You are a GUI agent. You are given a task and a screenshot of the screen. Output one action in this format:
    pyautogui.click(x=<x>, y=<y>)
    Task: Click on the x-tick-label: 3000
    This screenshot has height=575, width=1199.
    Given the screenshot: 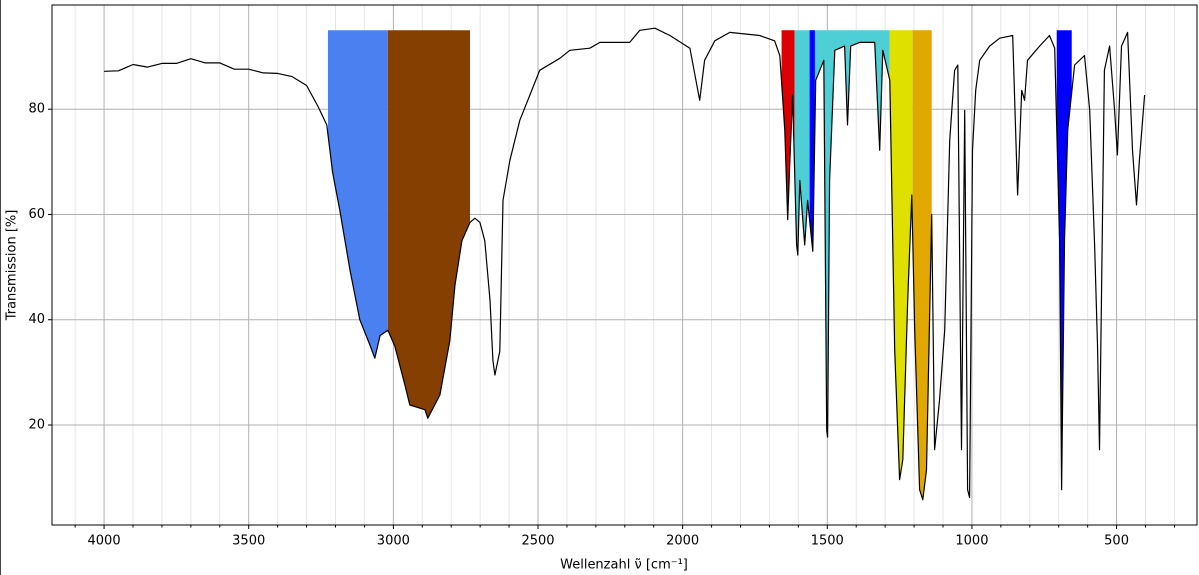 What is the action you would take?
    pyautogui.click(x=393, y=541)
    